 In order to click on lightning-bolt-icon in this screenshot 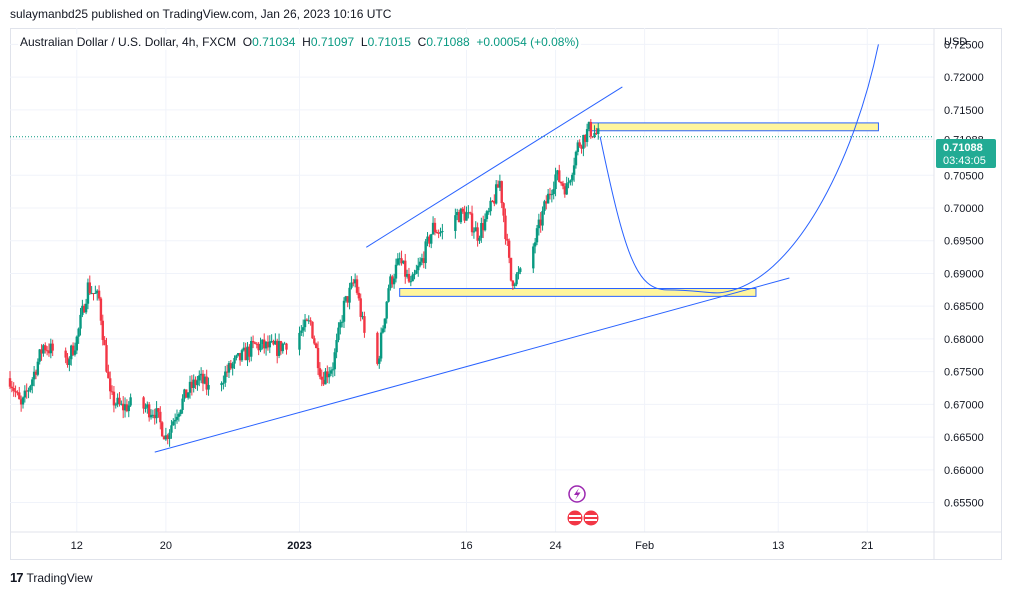, I will do `click(577, 494)`.